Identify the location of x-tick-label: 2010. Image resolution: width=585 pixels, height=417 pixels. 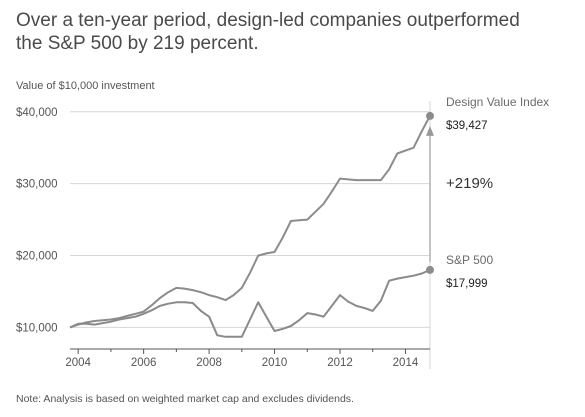
(275, 363).